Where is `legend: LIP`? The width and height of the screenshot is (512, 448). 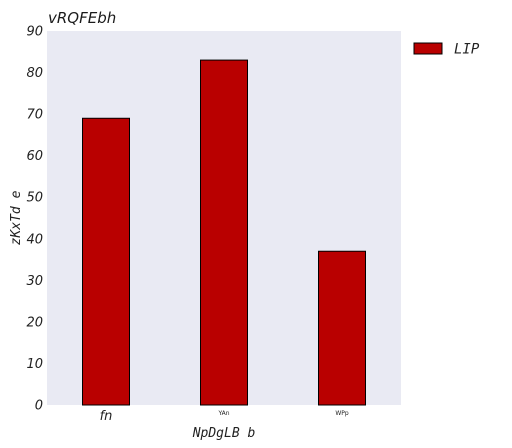
legend: LIP is located at coordinates (446, 50).